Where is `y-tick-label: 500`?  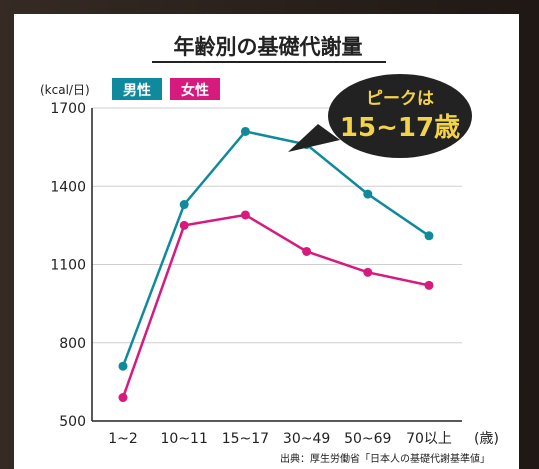 y-tick-label: 500 is located at coordinates (72, 422).